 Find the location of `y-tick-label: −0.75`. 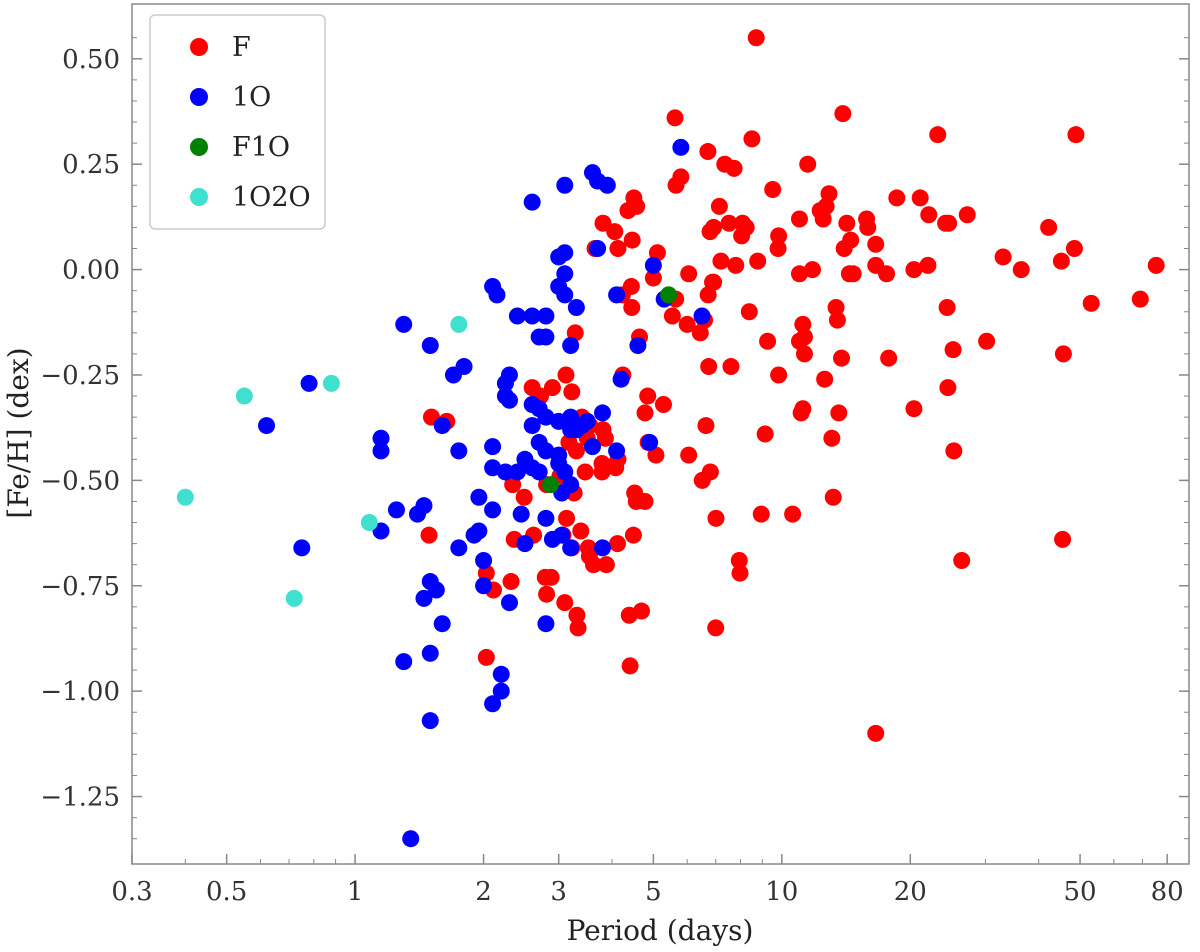

y-tick-label: −0.75 is located at coordinates (80, 587).